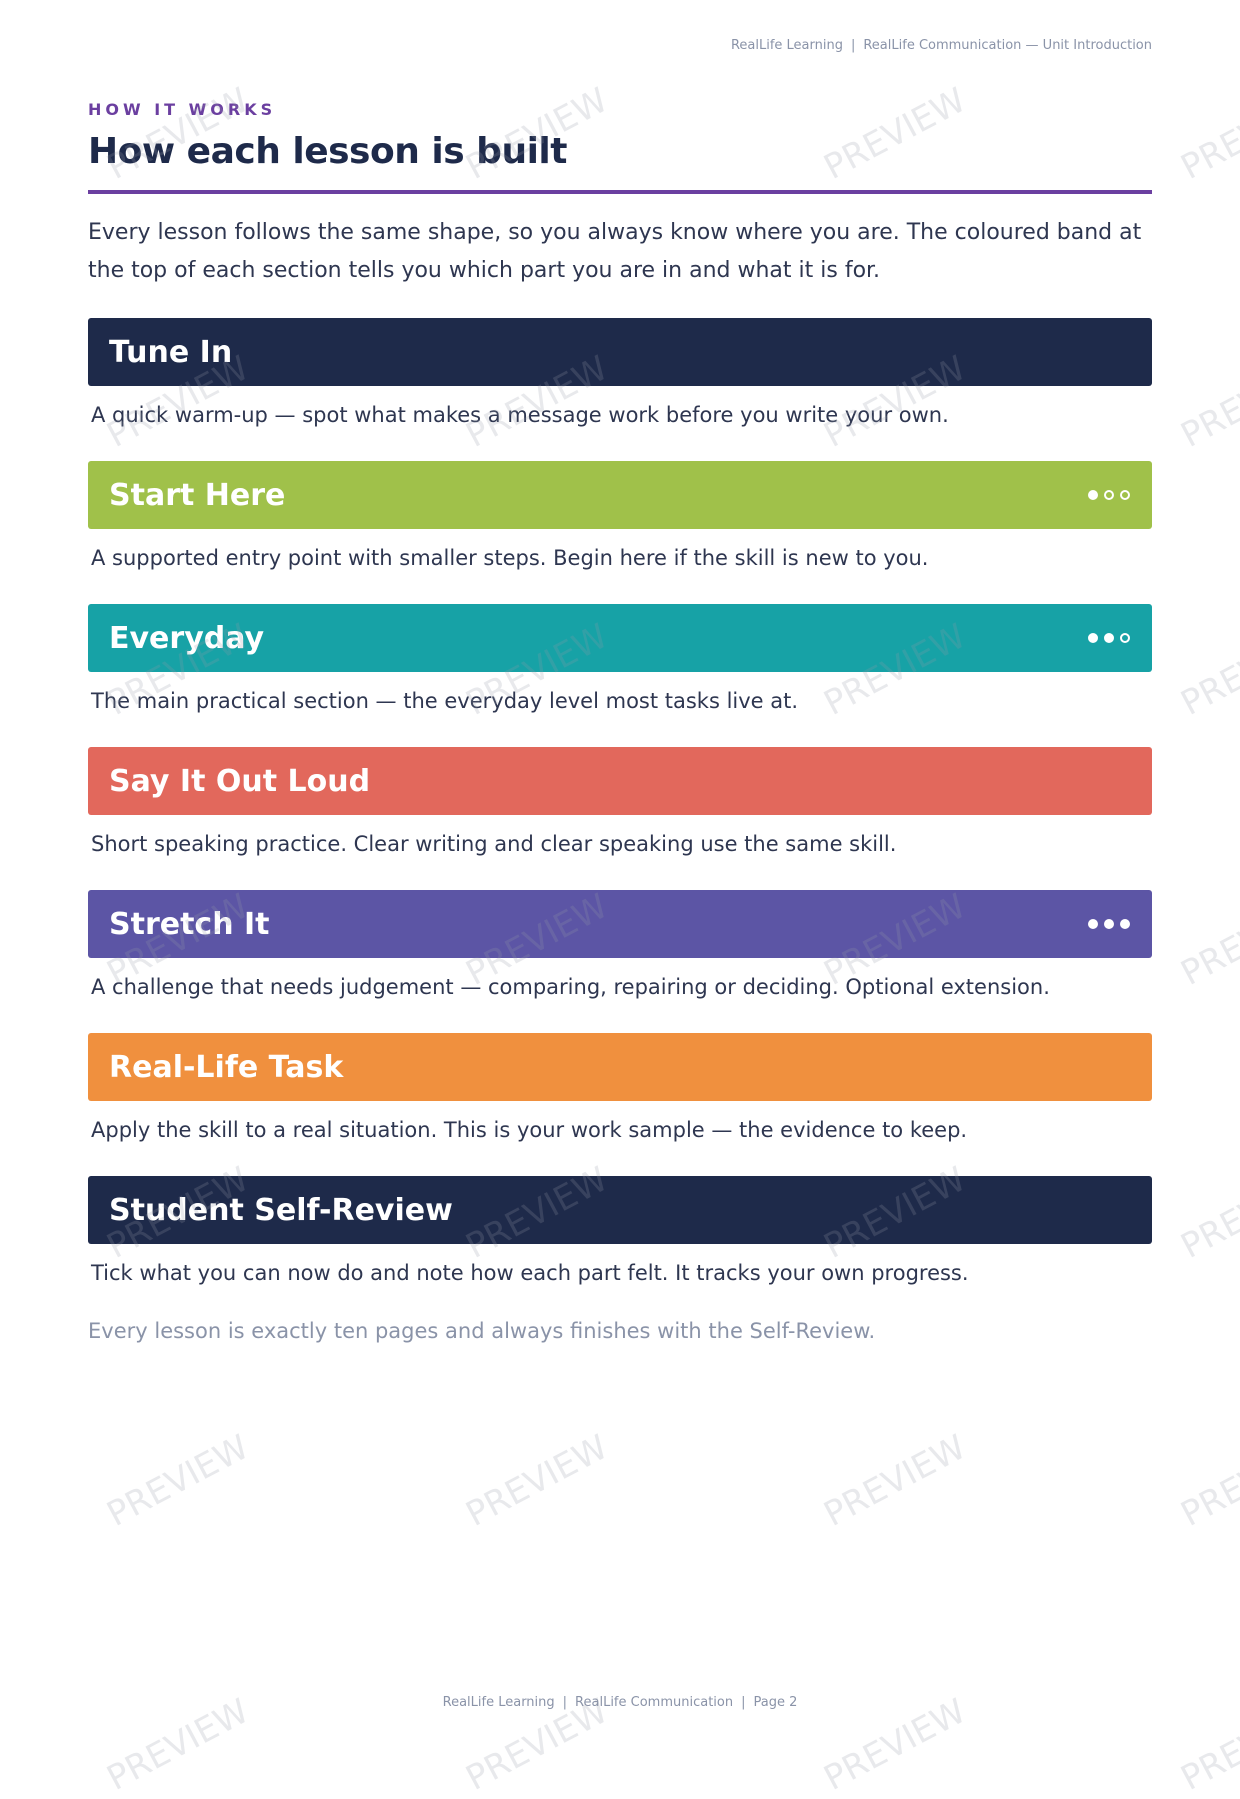  I want to click on section-name: Say It Out Loud, so click(240, 781).